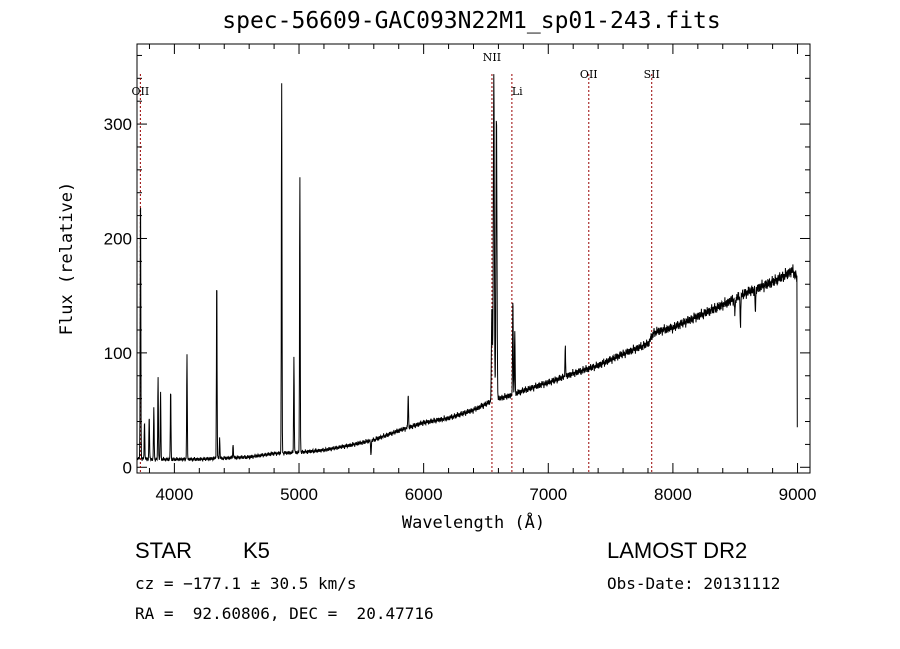 This screenshot has height=649, width=900. I want to click on x-axis-label: Wavelength (Å), so click(473, 522).